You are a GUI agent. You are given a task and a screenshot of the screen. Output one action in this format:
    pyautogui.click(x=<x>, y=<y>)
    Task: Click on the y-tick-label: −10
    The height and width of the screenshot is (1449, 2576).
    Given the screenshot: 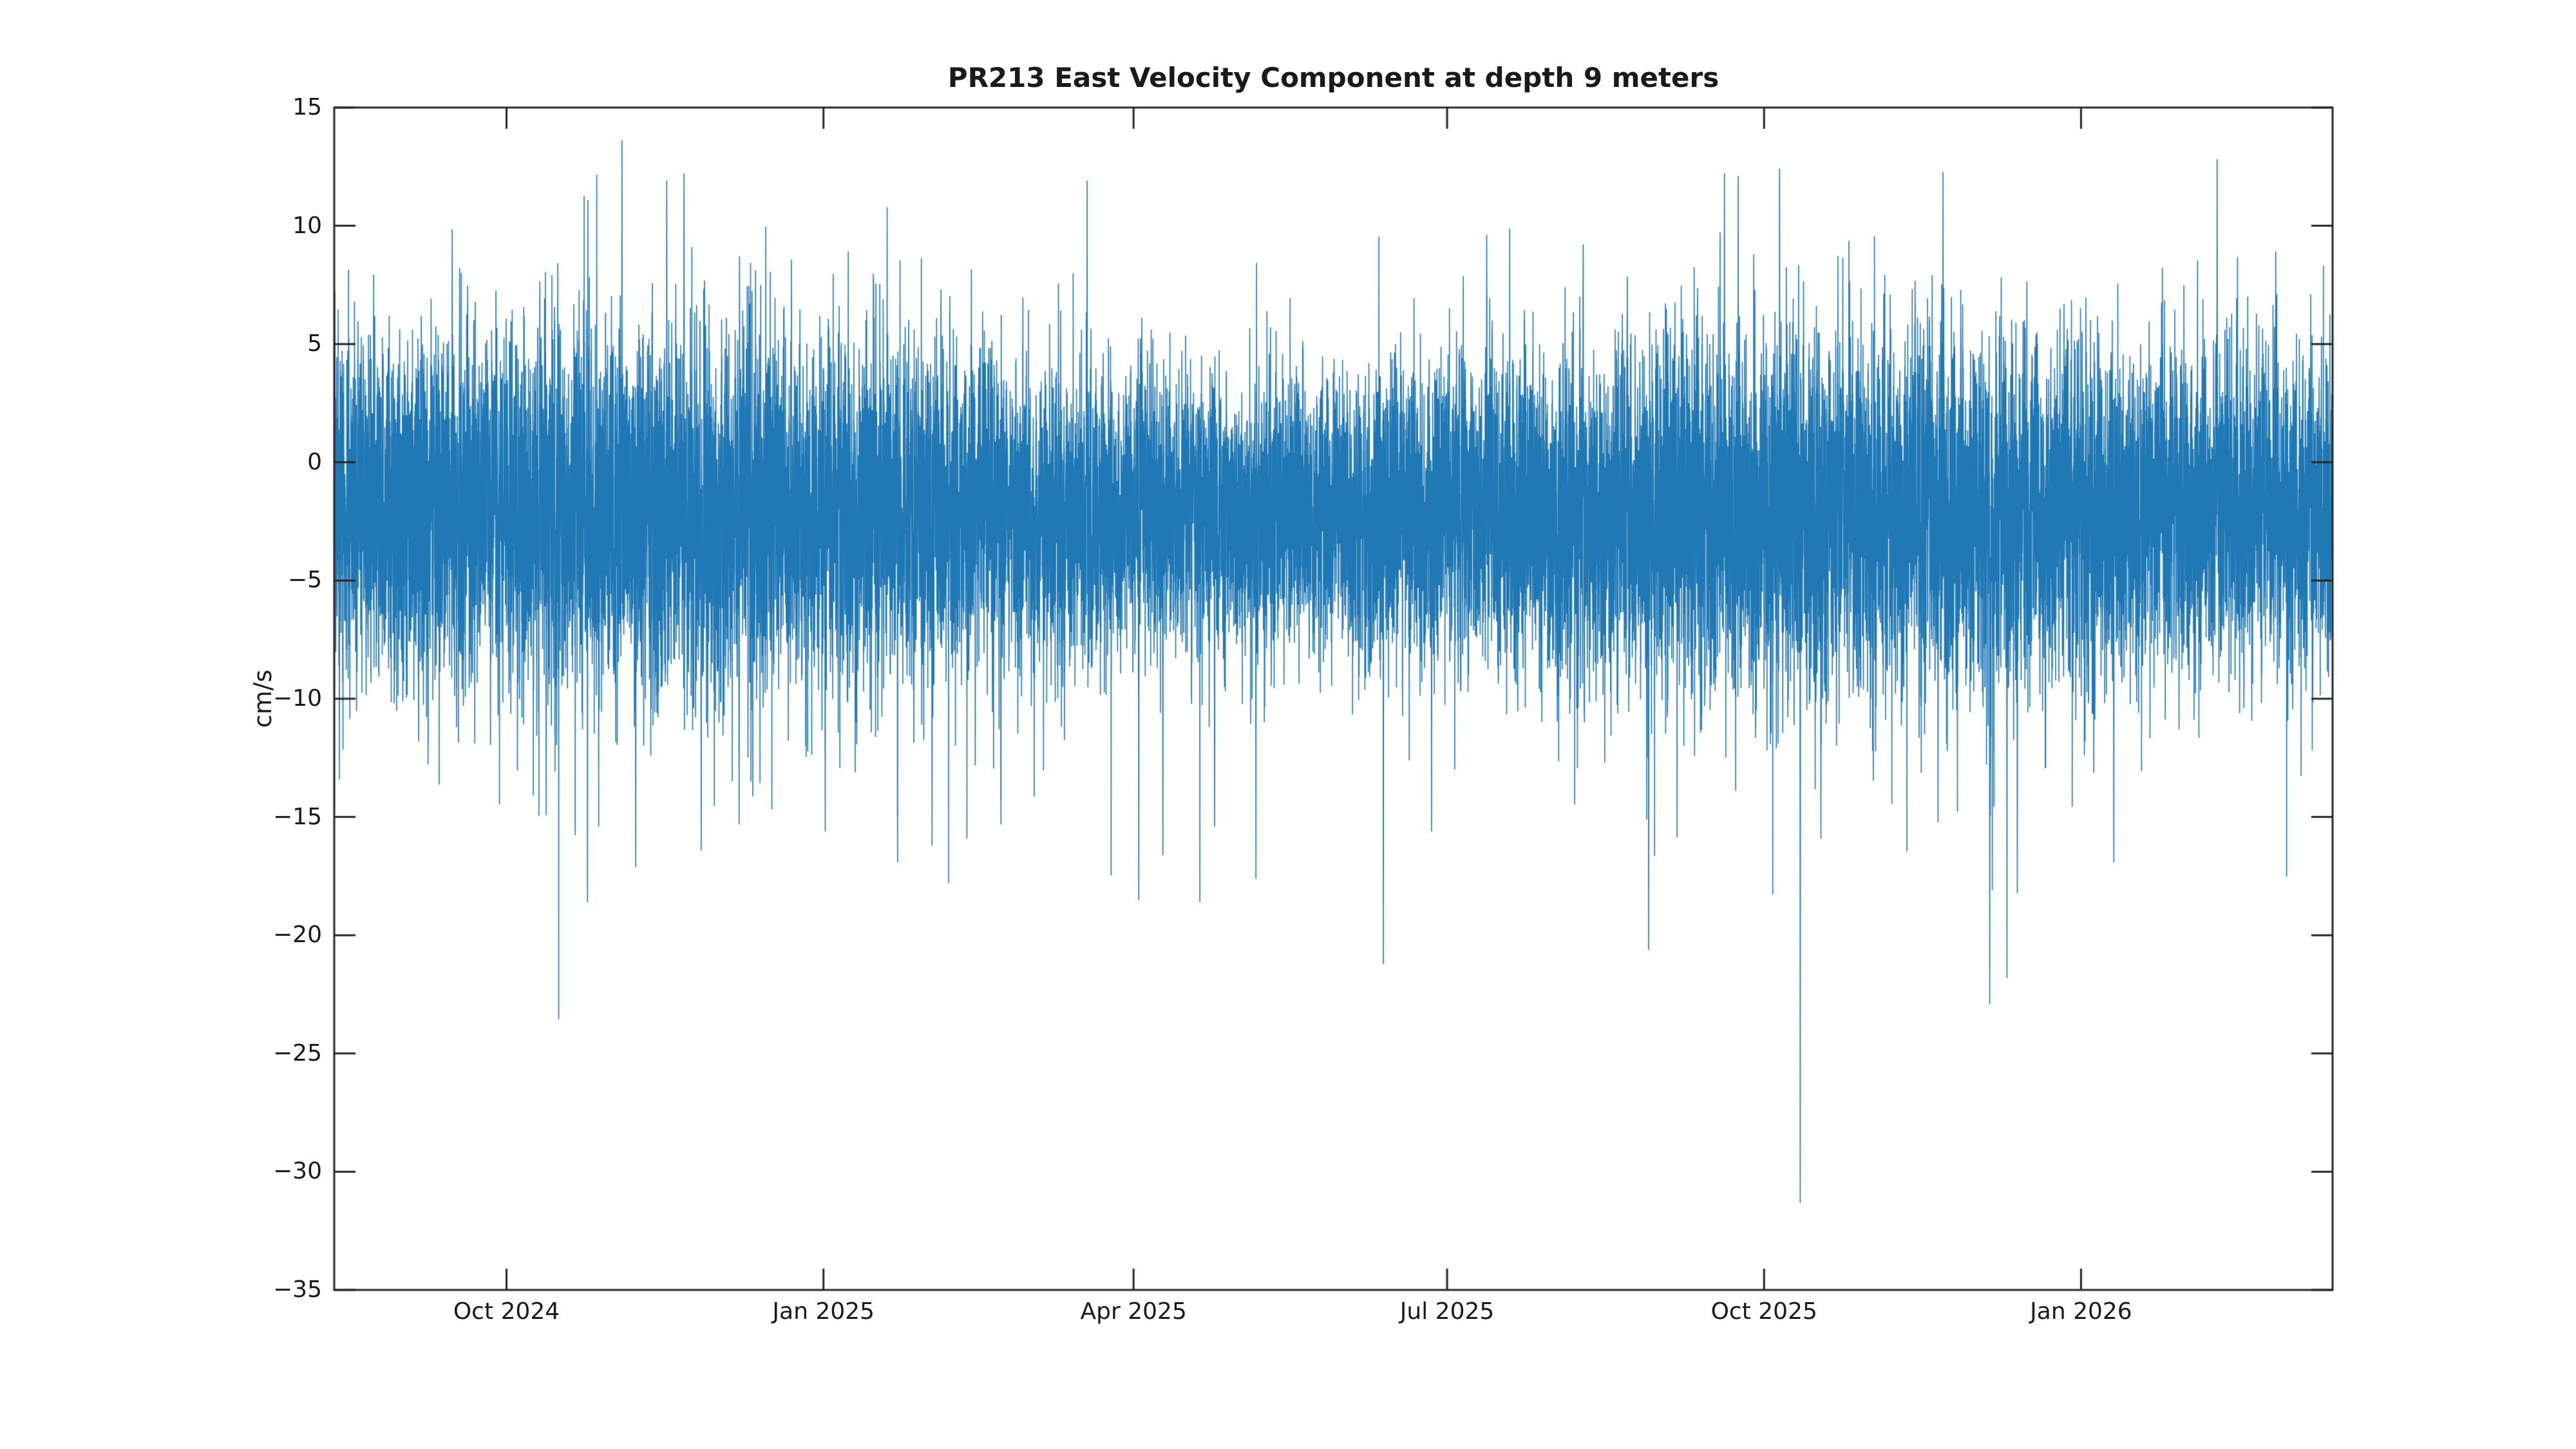 What is the action you would take?
    pyautogui.click(x=297, y=698)
    